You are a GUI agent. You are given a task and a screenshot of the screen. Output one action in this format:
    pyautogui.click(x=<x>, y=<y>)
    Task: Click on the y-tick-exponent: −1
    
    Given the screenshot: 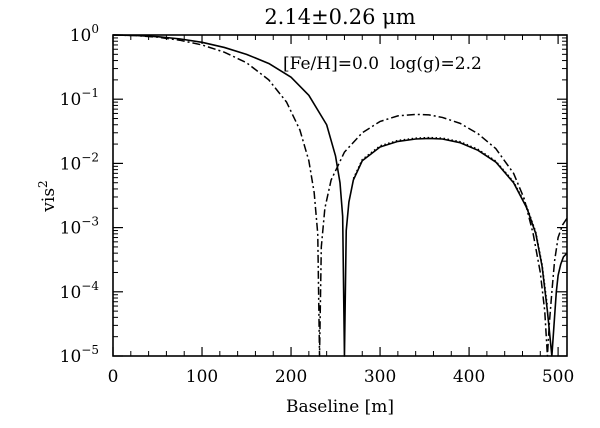 What is the action you would take?
    pyautogui.click(x=90, y=93)
    